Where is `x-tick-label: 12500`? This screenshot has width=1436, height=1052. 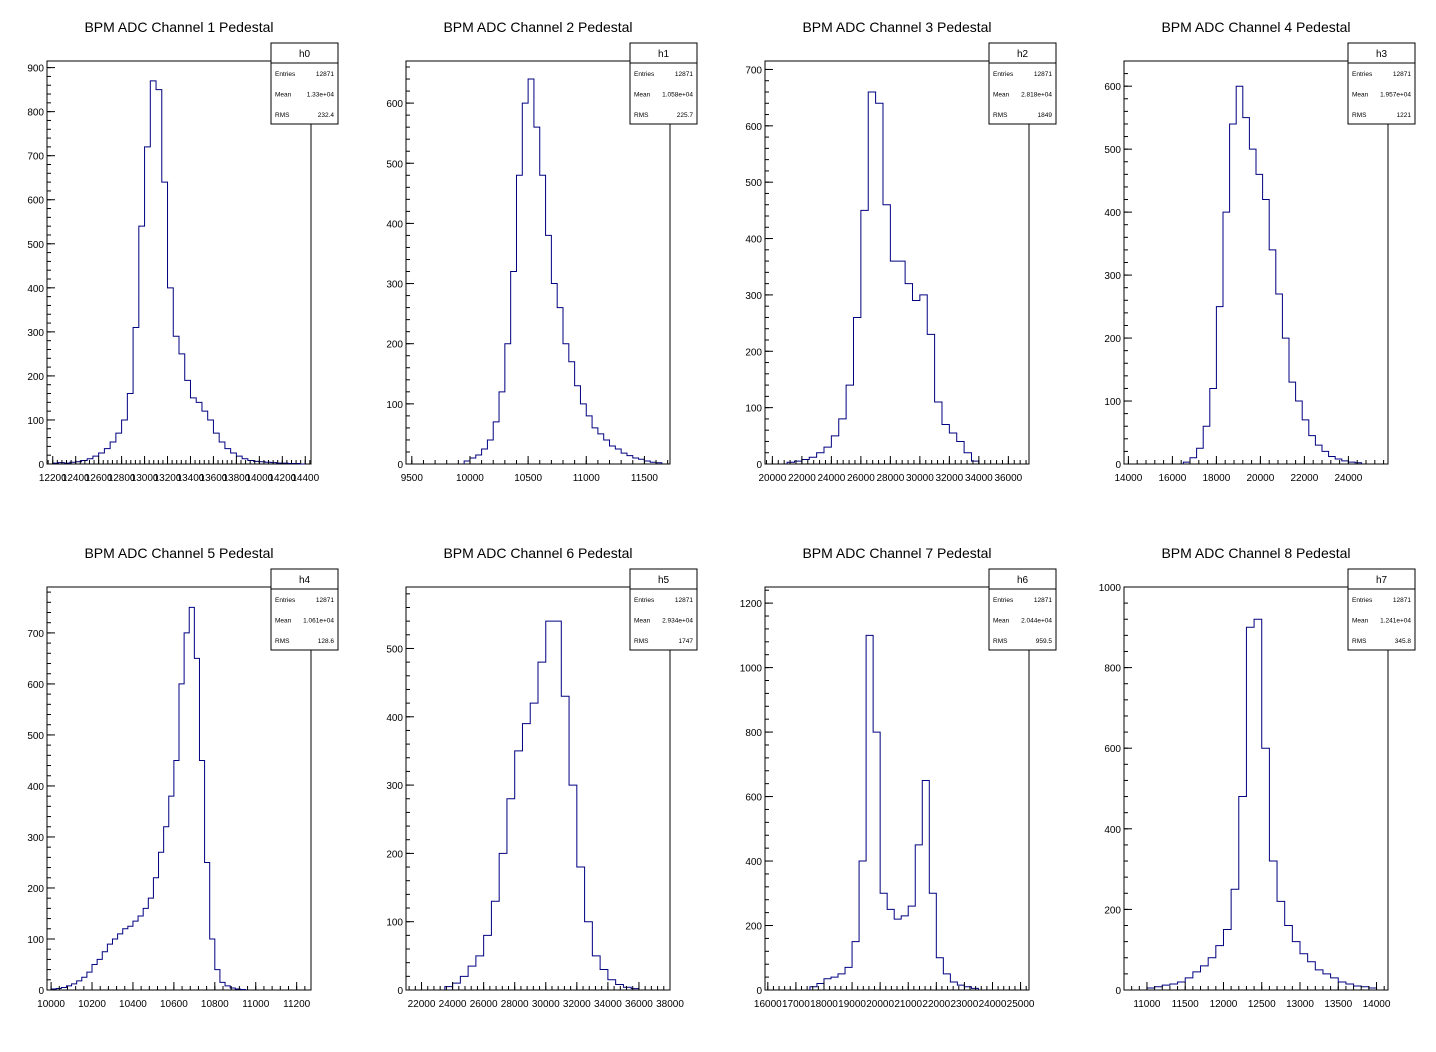 x-tick-label: 12500 is located at coordinates (1262, 1004).